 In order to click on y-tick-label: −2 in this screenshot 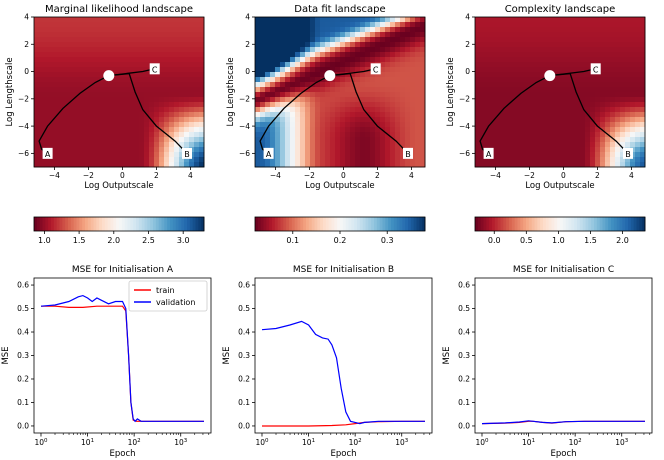, I will do `click(23, 99)`.